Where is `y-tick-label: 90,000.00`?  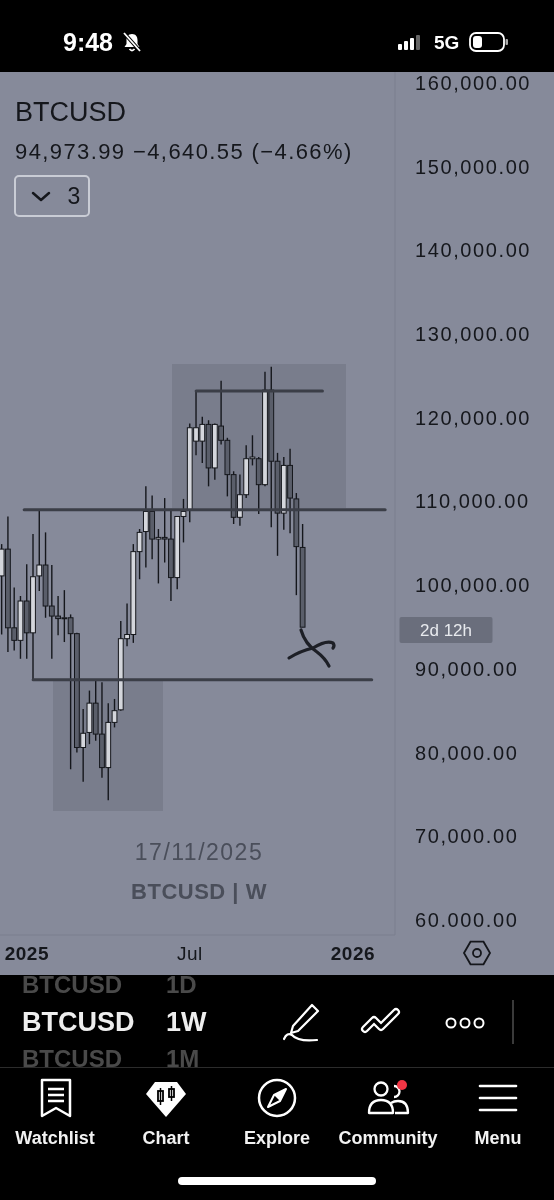 y-tick-label: 90,000.00 is located at coordinates (467, 668).